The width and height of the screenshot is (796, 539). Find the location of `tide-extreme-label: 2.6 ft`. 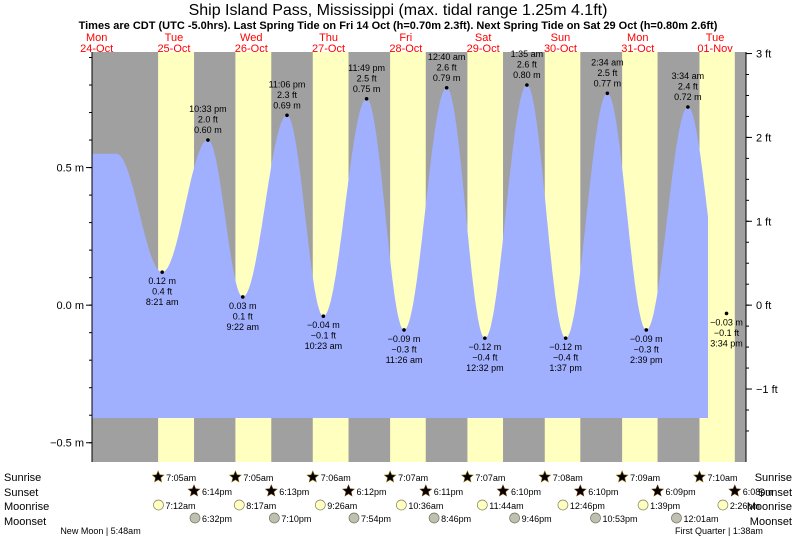

tide-extreme-label: 2.6 ft is located at coordinates (447, 67).